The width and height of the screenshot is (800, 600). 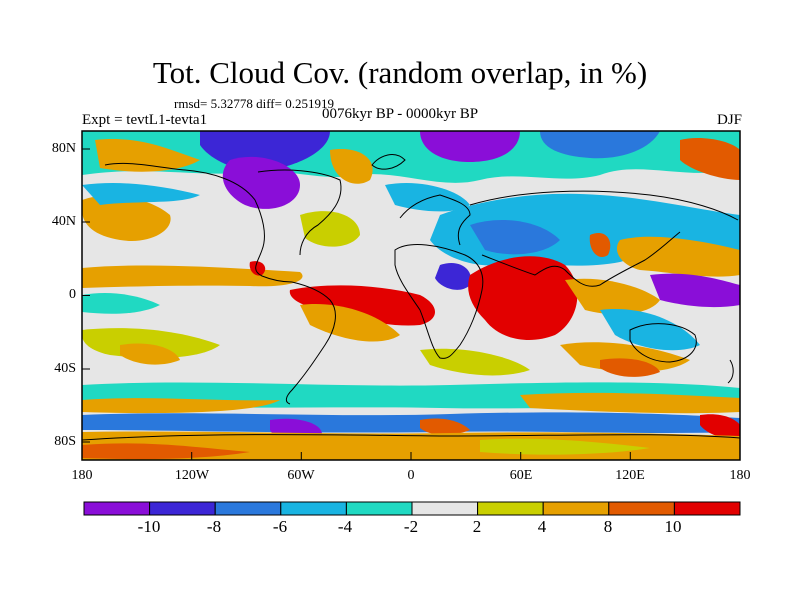 I want to click on coastline-australia, so click(x=663, y=343).